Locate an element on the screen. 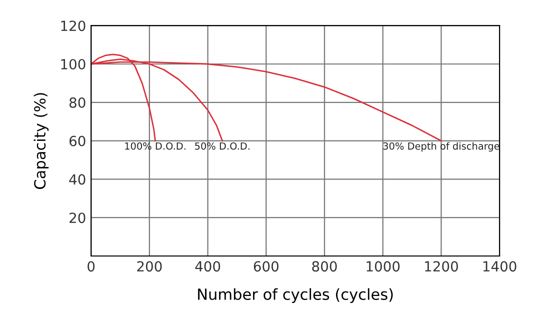  x-tick-label: 600 is located at coordinates (266, 266).